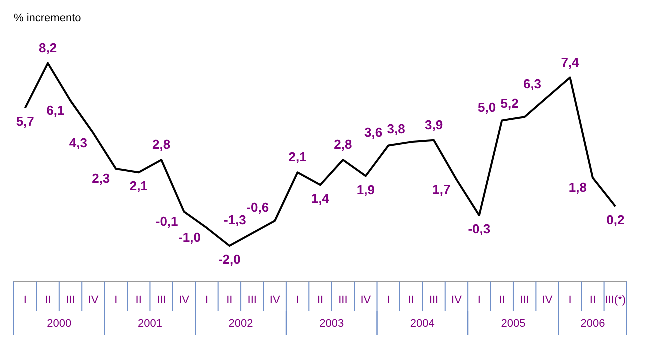 This screenshot has height=345, width=649. What do you see at coordinates (78, 142) in the screenshot?
I see `data-label: 4,3` at bounding box center [78, 142].